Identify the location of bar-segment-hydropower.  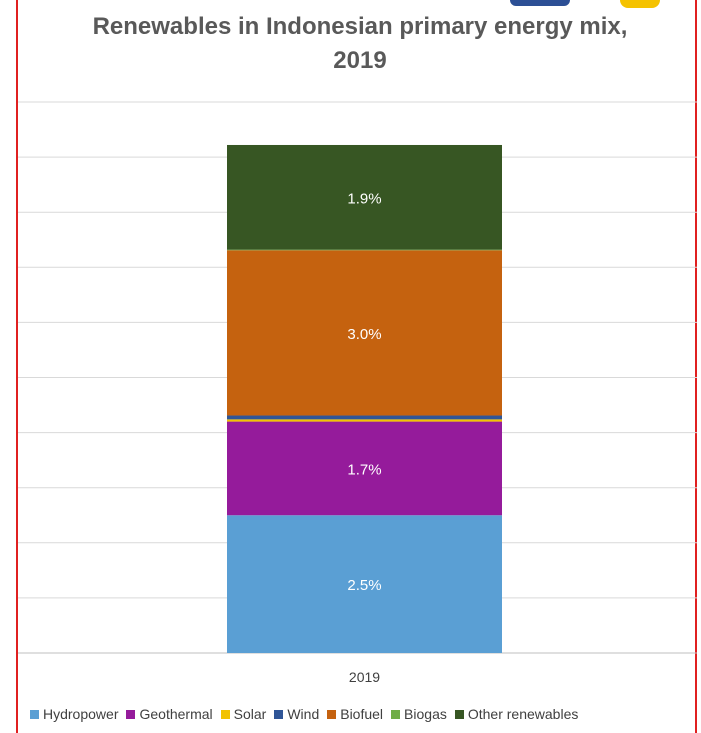
(364, 584).